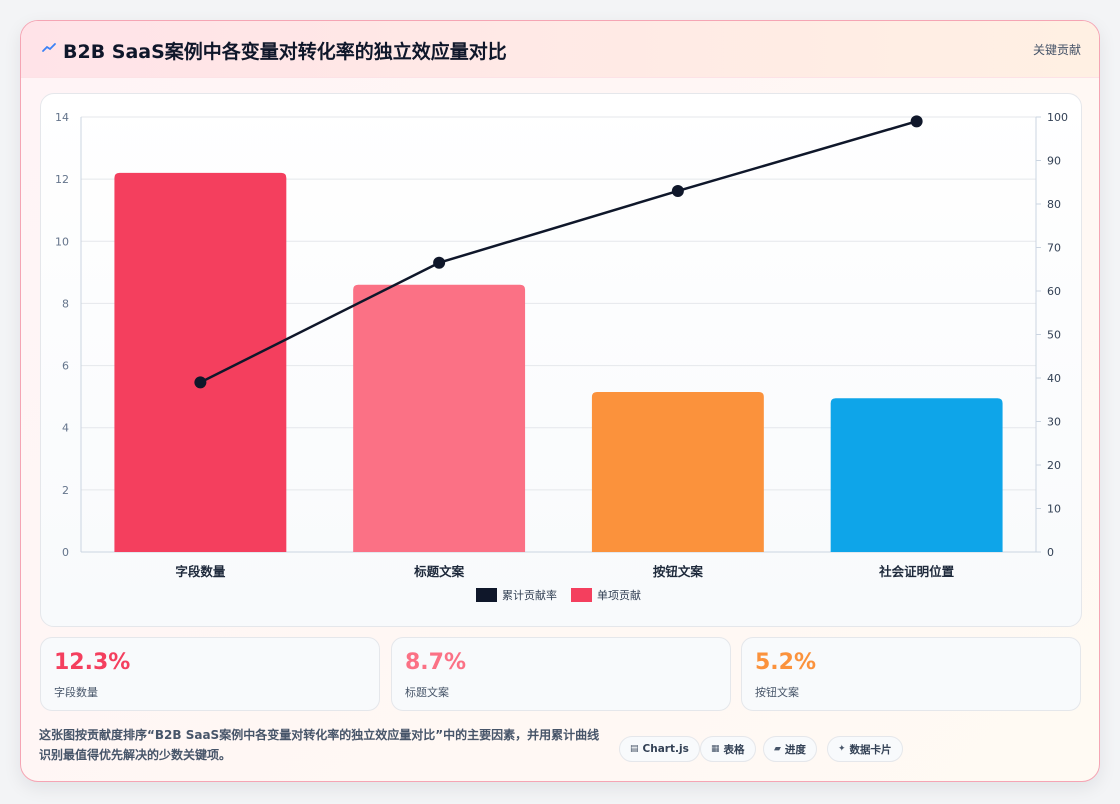  I want to click on legend-label-line: 累计贡献率, so click(529, 595).